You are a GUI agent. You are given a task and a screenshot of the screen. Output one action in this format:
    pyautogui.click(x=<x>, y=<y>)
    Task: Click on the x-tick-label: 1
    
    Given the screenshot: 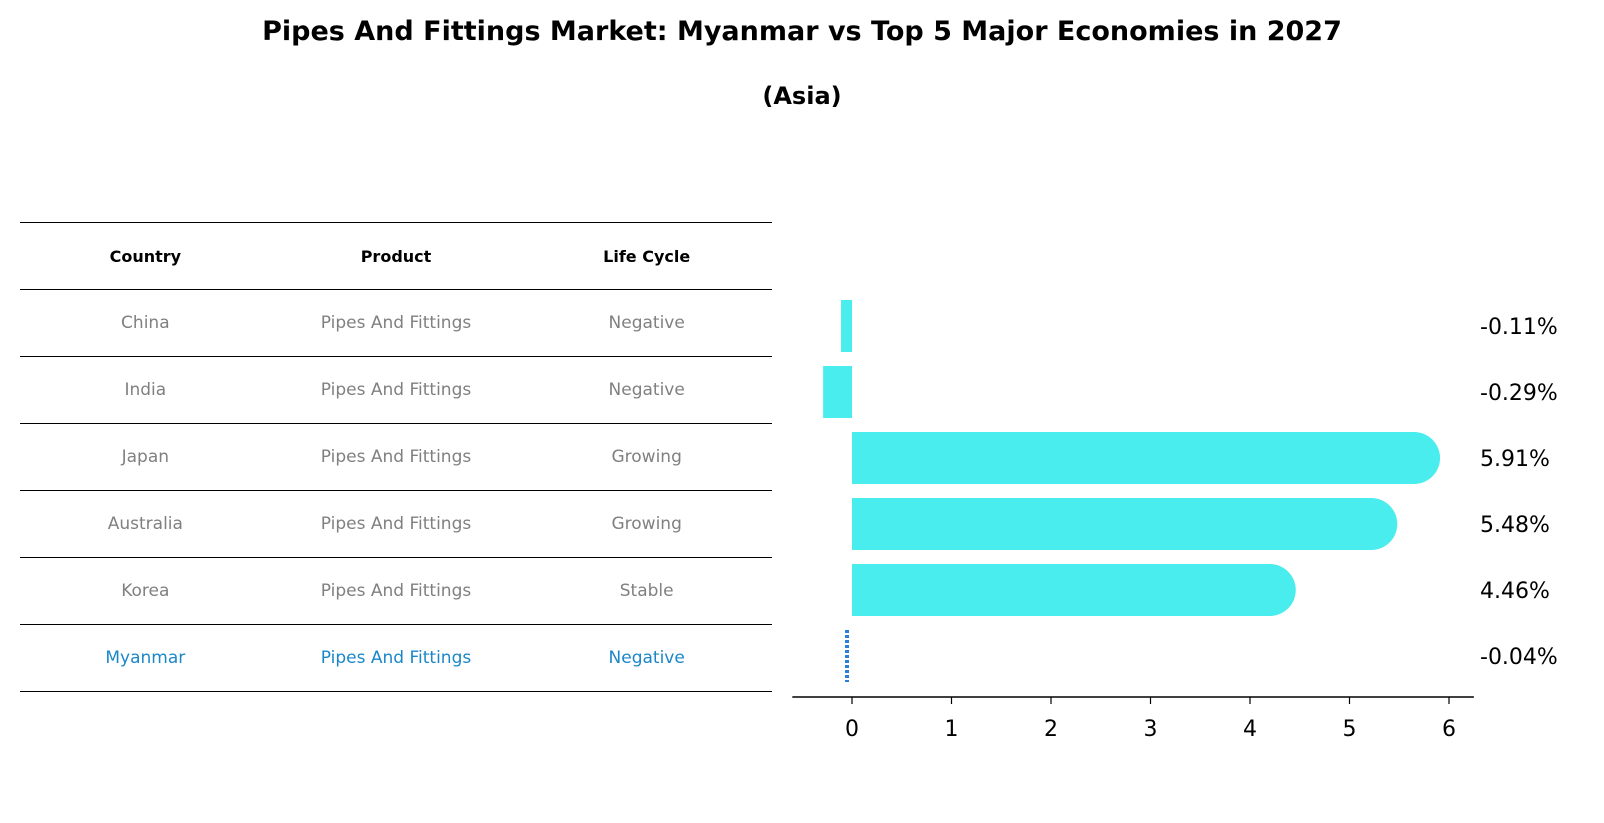 What is the action you would take?
    pyautogui.click(x=952, y=729)
    